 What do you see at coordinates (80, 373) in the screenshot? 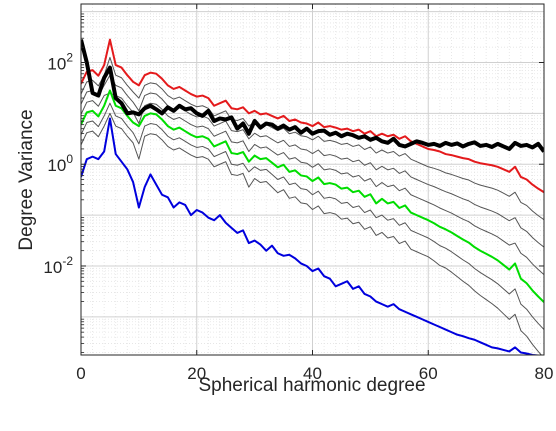
I see `x-tick-label: 0` at bounding box center [80, 373].